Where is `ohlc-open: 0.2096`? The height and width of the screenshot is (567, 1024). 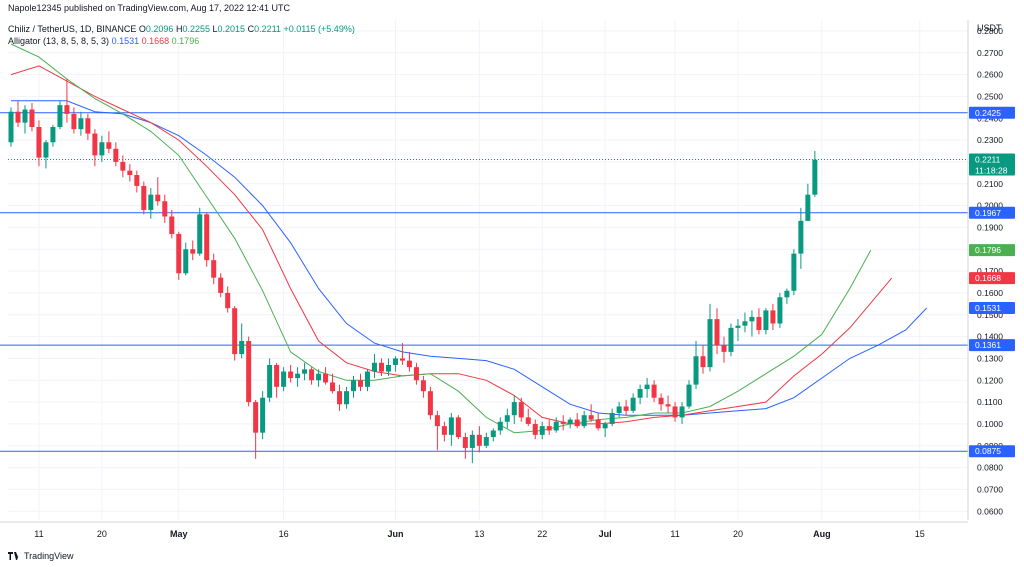
ohlc-open: 0.2096 is located at coordinates (159, 29).